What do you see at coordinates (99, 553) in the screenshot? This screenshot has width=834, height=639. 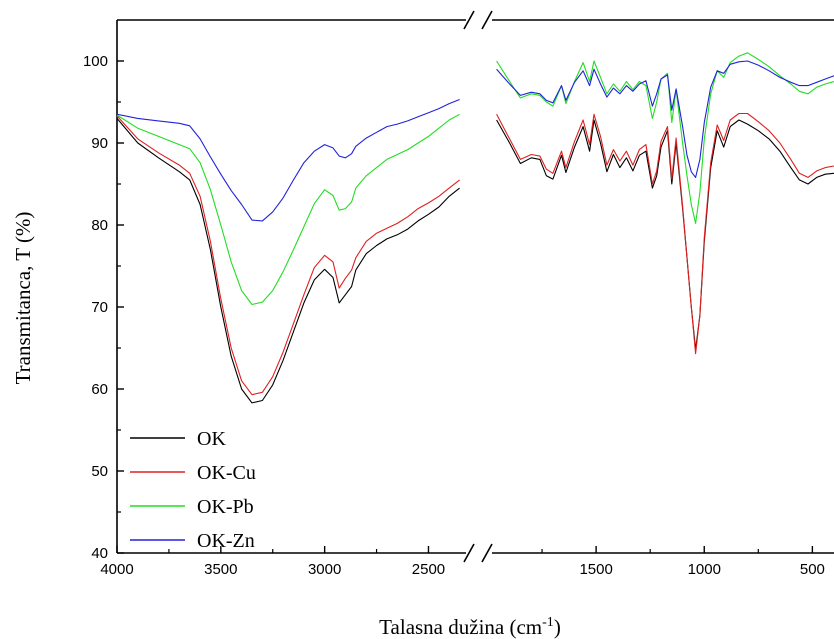 I see `y-tick-label: 40` at bounding box center [99, 553].